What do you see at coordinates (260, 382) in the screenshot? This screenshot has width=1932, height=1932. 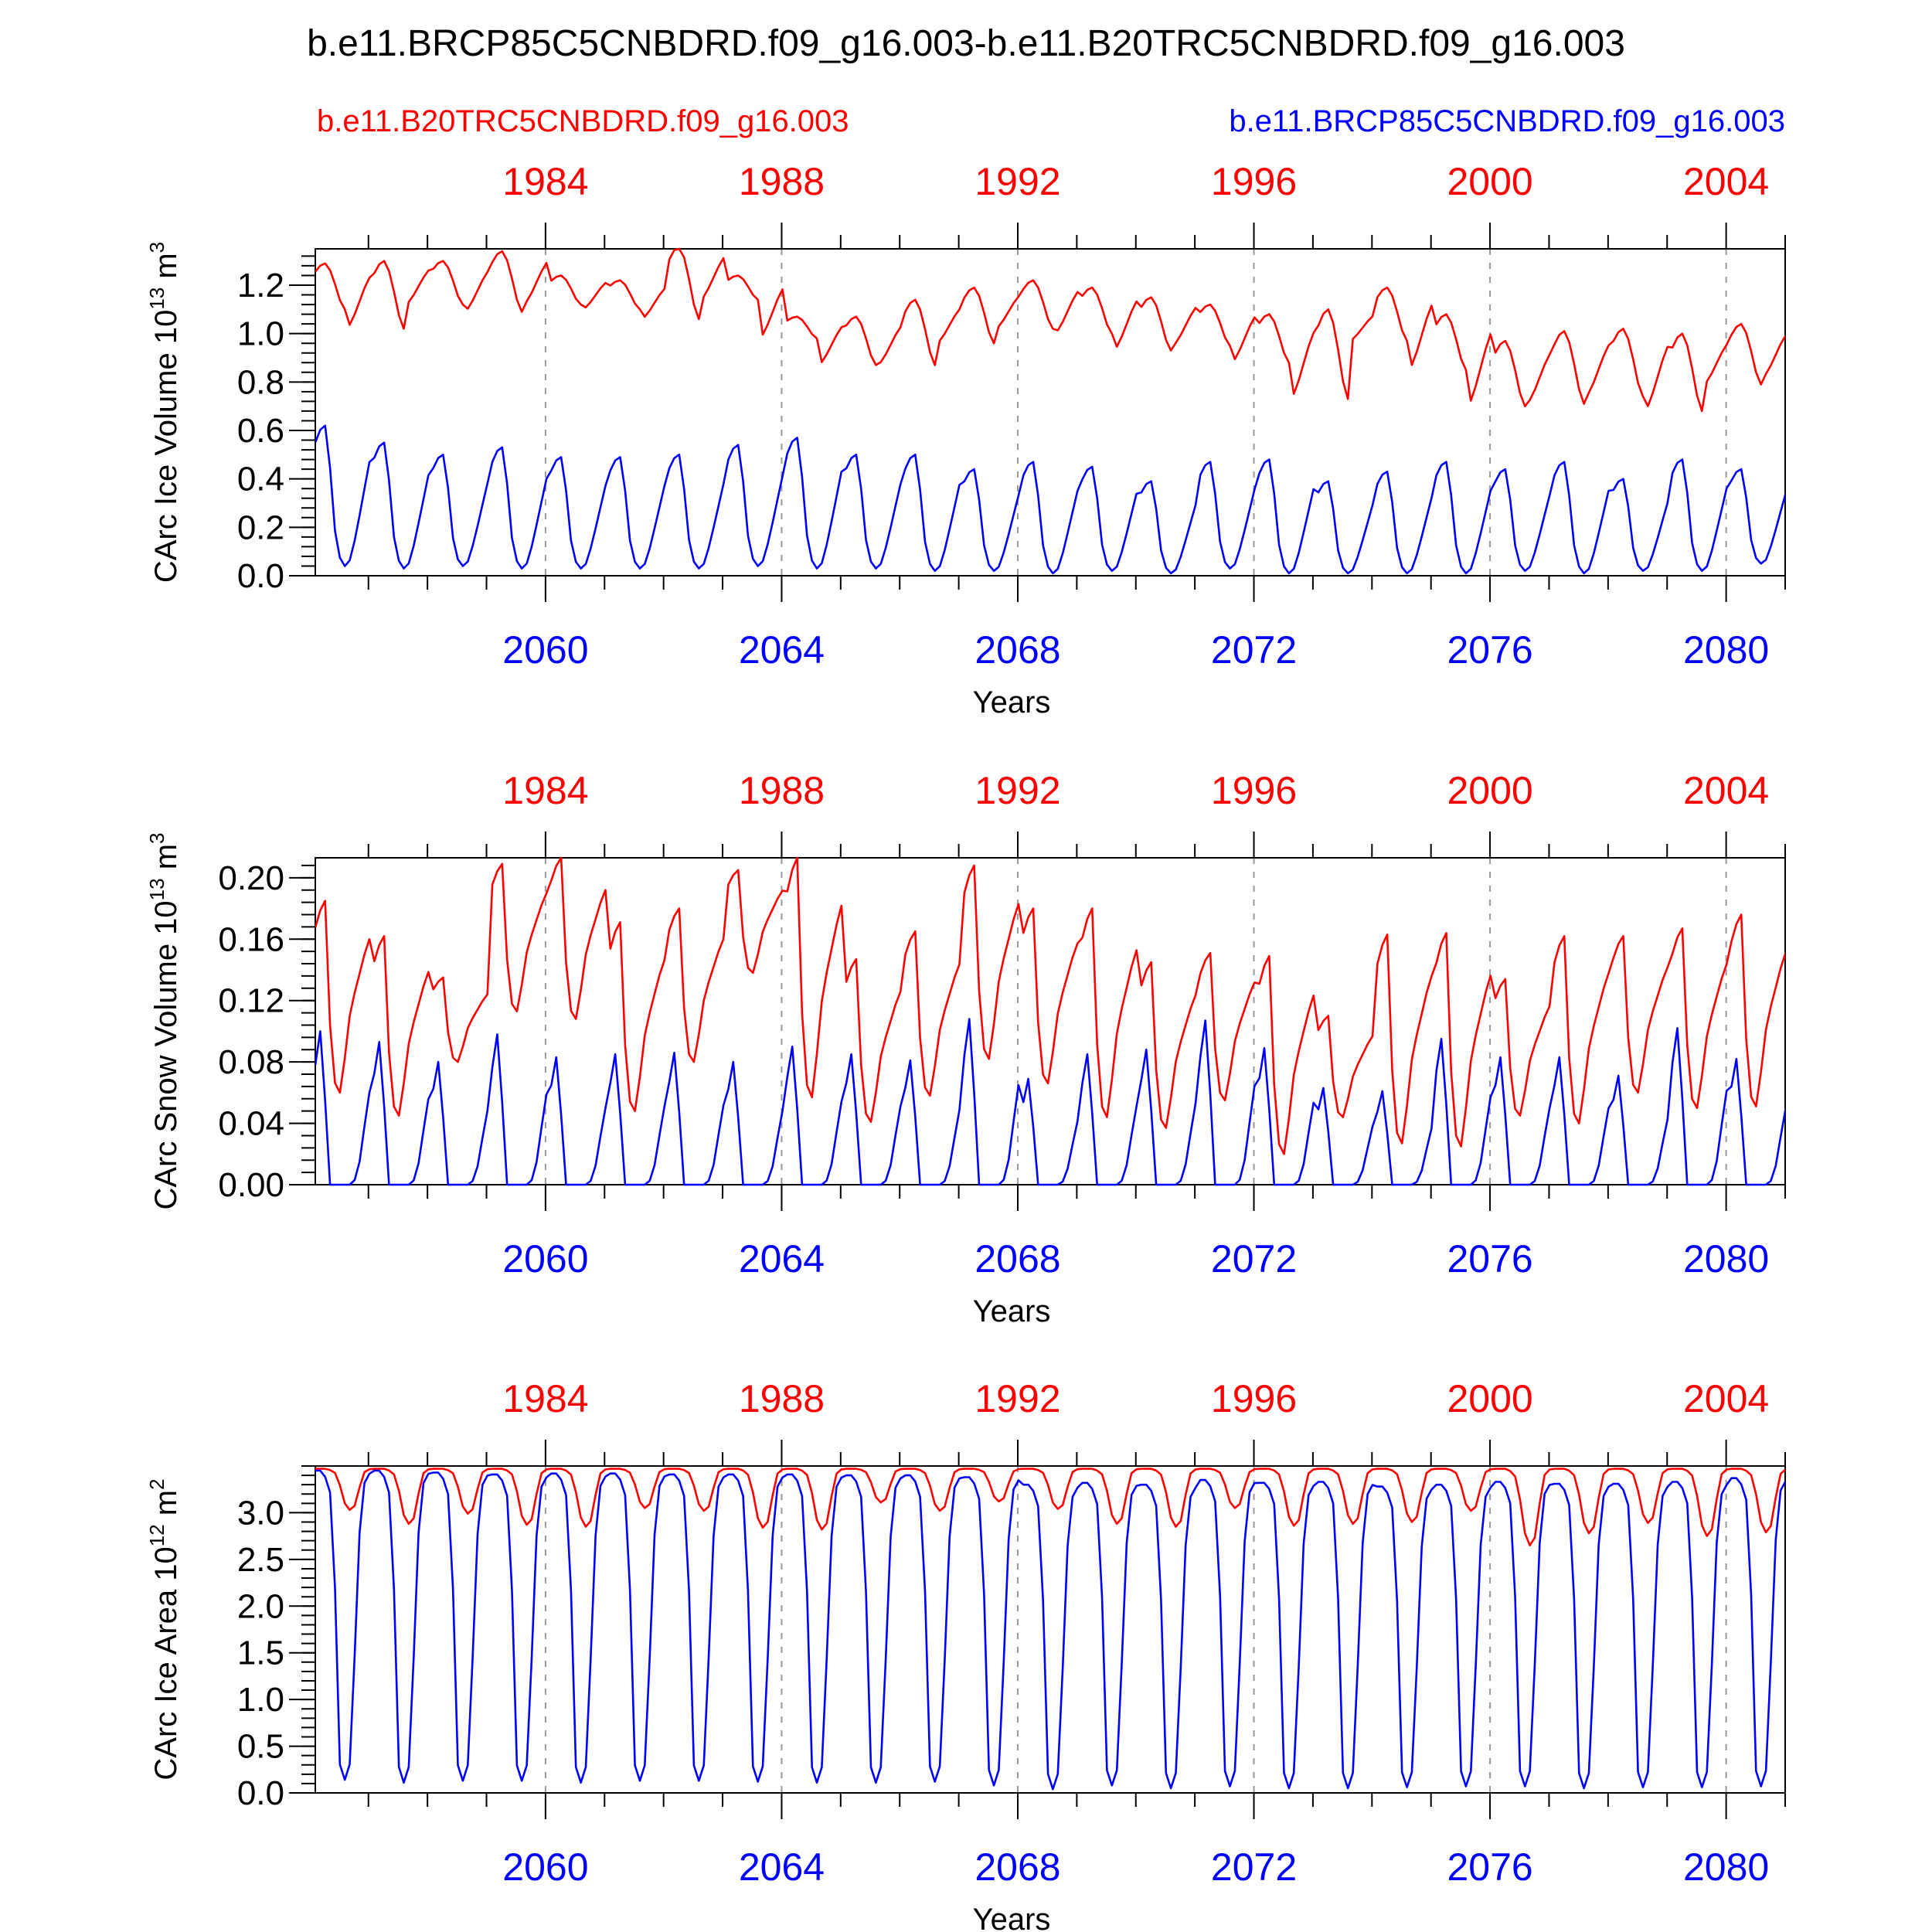 I see `y-tick-label: 0.8` at bounding box center [260, 382].